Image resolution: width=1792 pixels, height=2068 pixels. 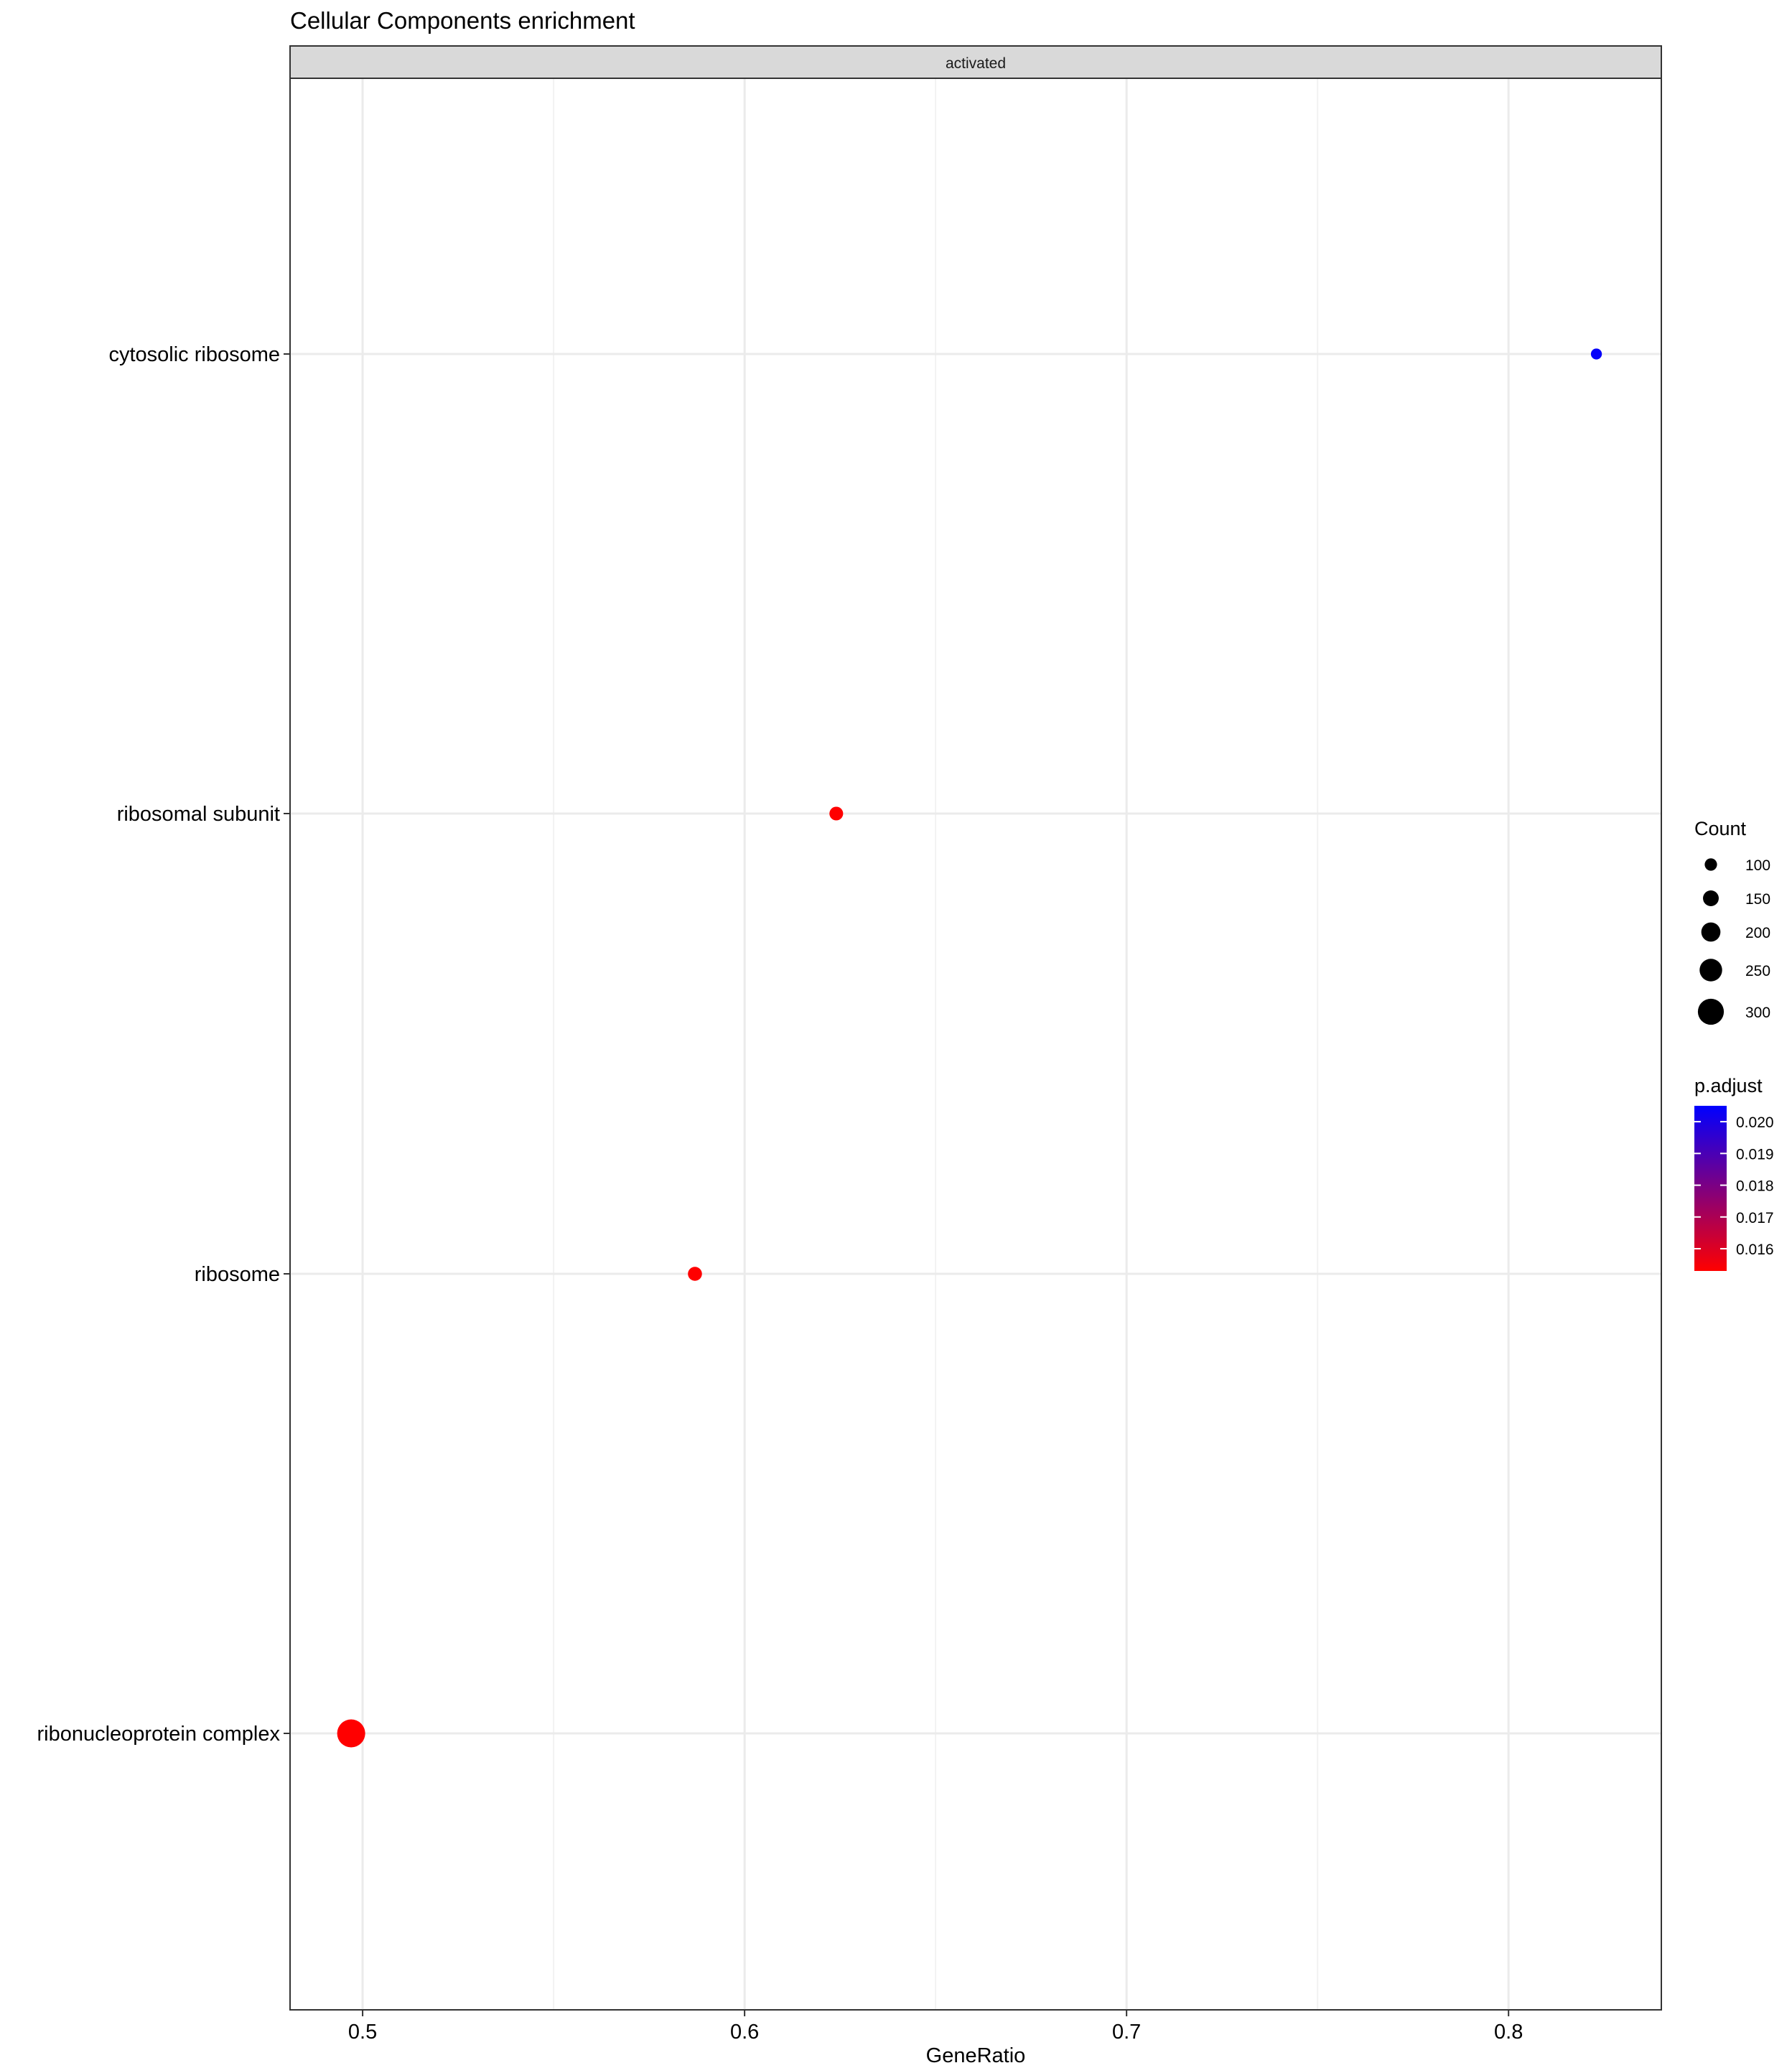 What do you see at coordinates (158, 1734) in the screenshot?
I see `y-tick-label: ribonucleoprotein complex` at bounding box center [158, 1734].